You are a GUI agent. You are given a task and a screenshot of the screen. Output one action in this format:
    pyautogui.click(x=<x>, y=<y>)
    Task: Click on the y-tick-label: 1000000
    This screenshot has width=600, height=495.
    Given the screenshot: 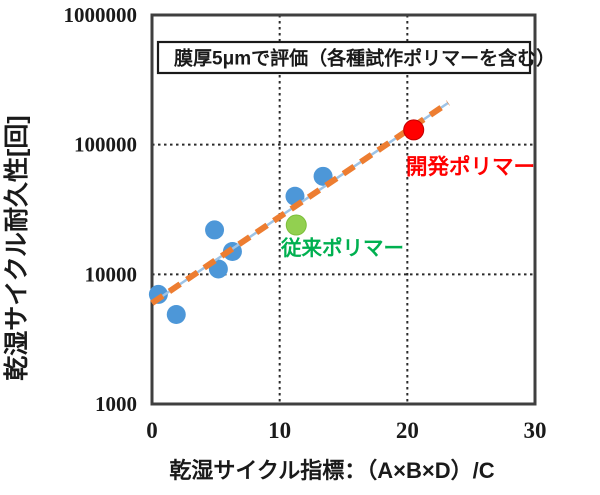 What is the action you would take?
    pyautogui.click(x=101, y=15)
    